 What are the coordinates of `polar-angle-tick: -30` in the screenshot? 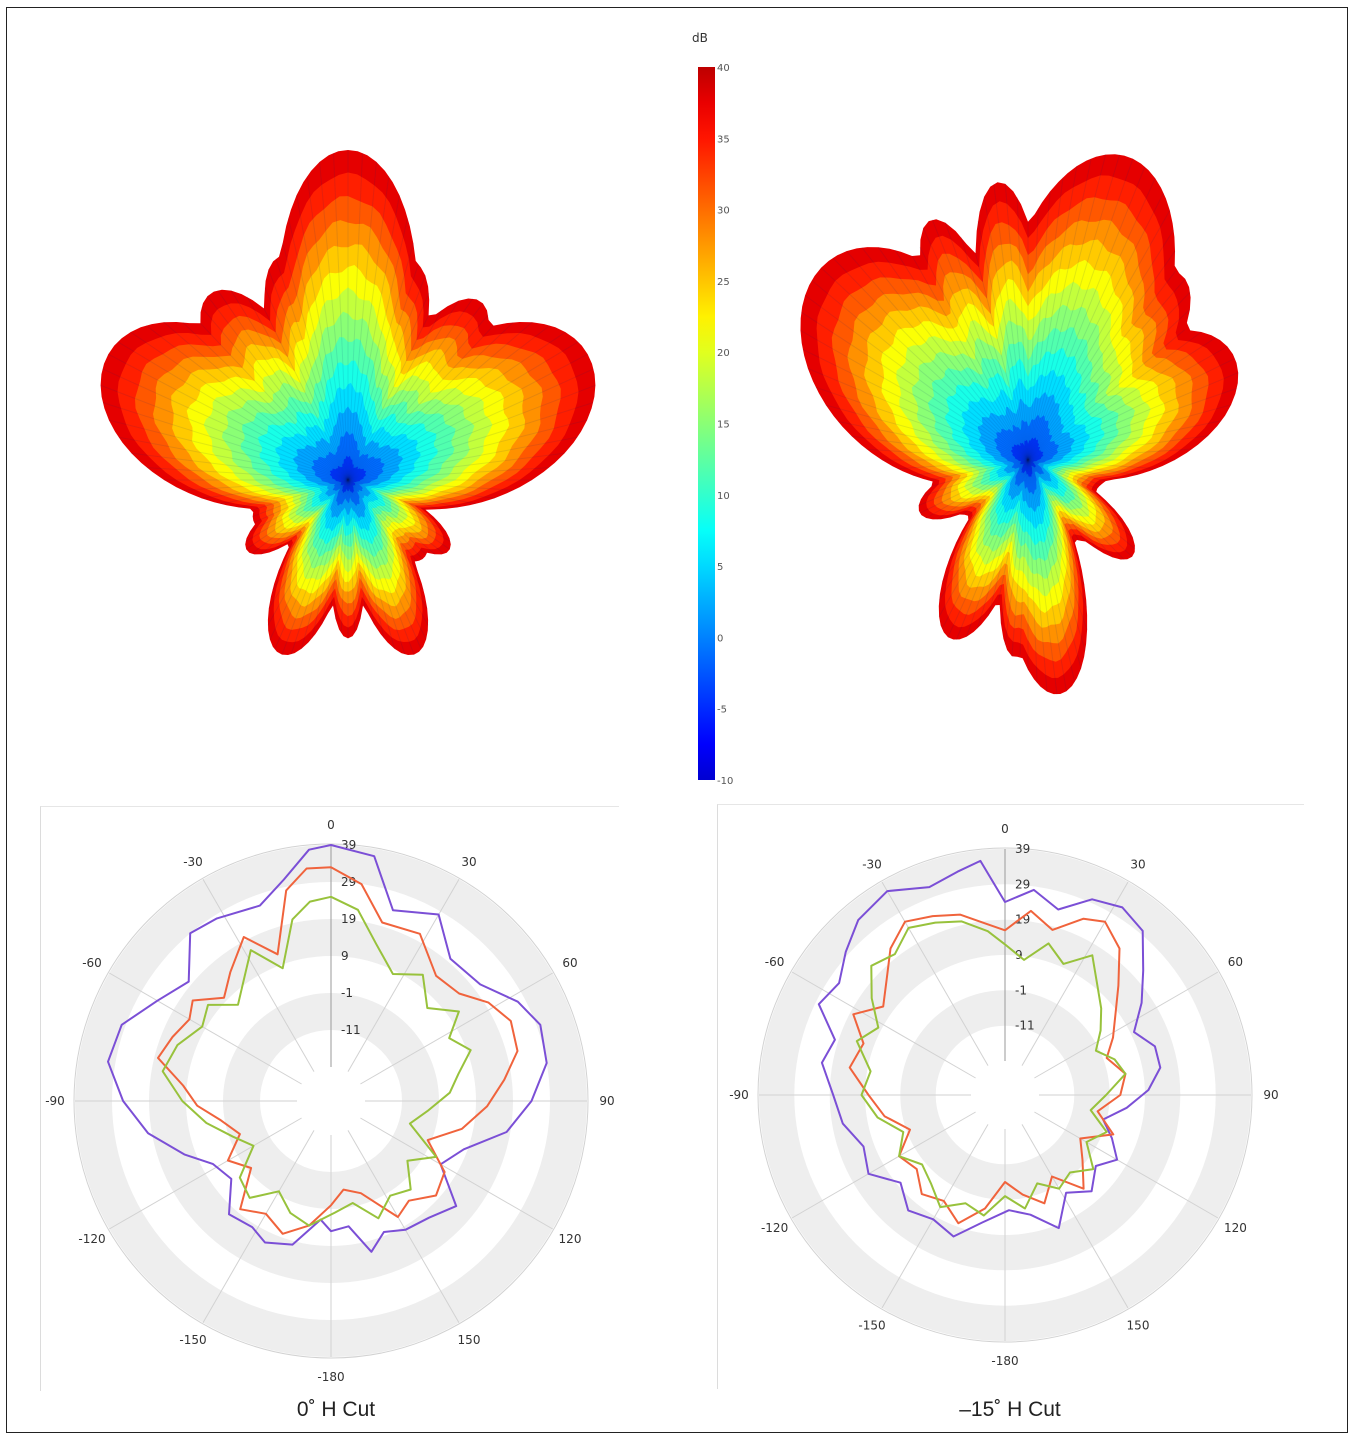 It's located at (193, 862).